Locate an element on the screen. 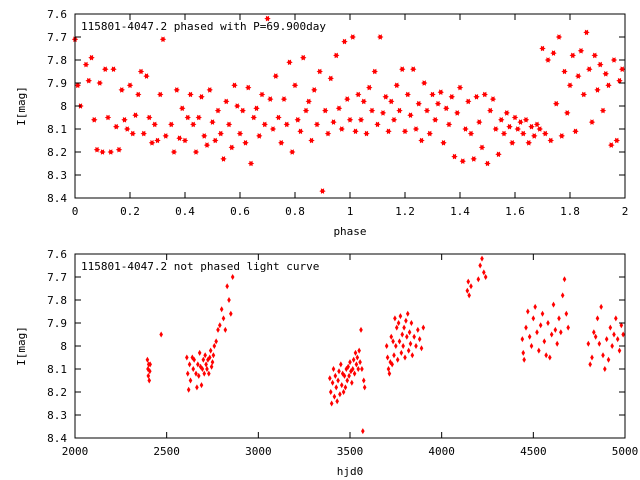  phased-xlabel: phase is located at coordinates (349, 231).